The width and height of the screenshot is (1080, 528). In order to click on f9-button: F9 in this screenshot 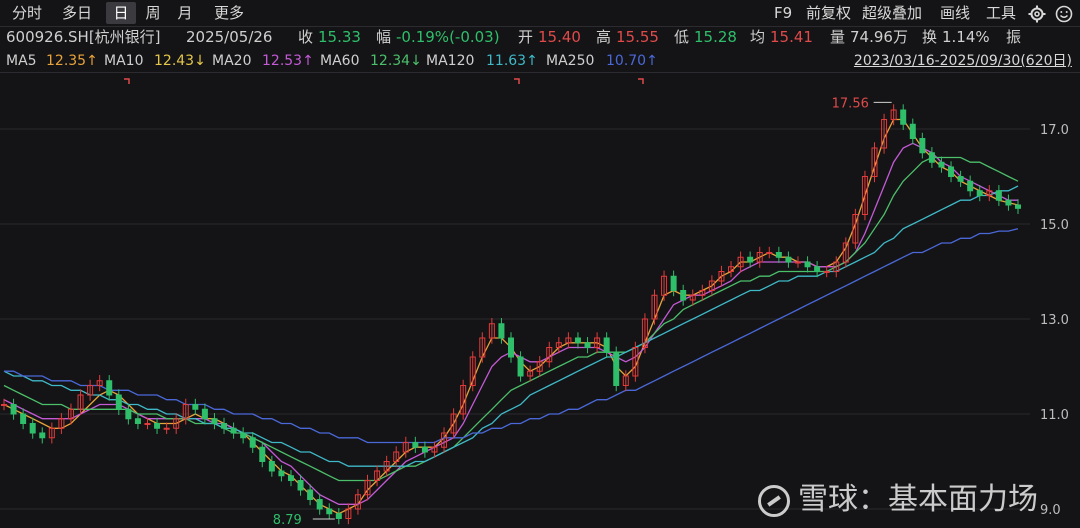, I will do `click(783, 13)`.